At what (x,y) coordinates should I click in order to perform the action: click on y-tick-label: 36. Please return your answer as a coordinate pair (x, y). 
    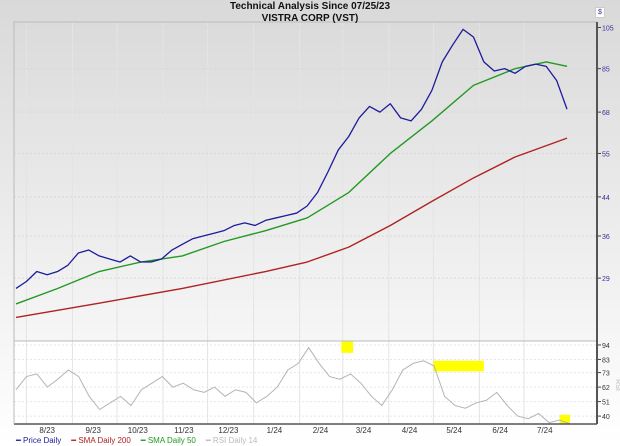
    Looking at the image, I should click on (606, 237).